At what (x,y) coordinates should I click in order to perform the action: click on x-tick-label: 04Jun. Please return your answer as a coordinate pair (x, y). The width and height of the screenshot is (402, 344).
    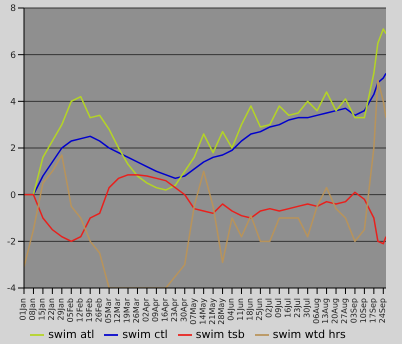
    Looking at the image, I should click on (231, 309).